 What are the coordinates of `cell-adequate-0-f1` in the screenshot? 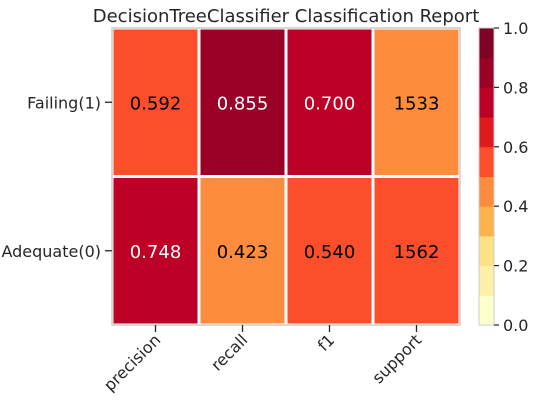 It's located at (329, 251).